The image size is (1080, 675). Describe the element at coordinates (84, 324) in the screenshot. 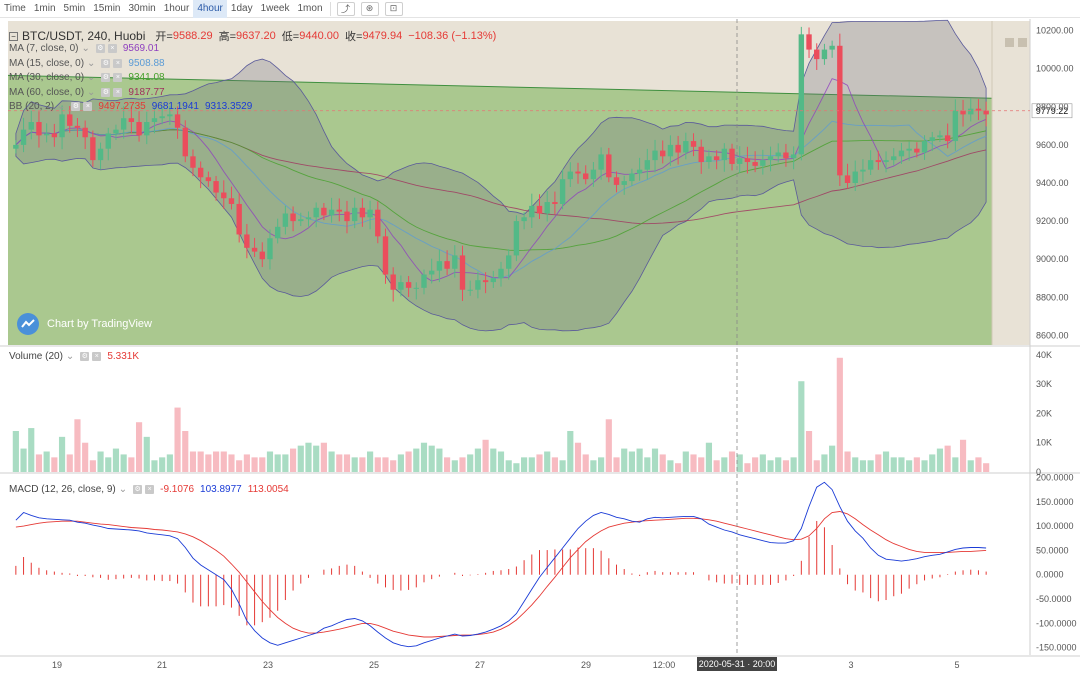

I see `watermark: Chart by TradingView` at that location.